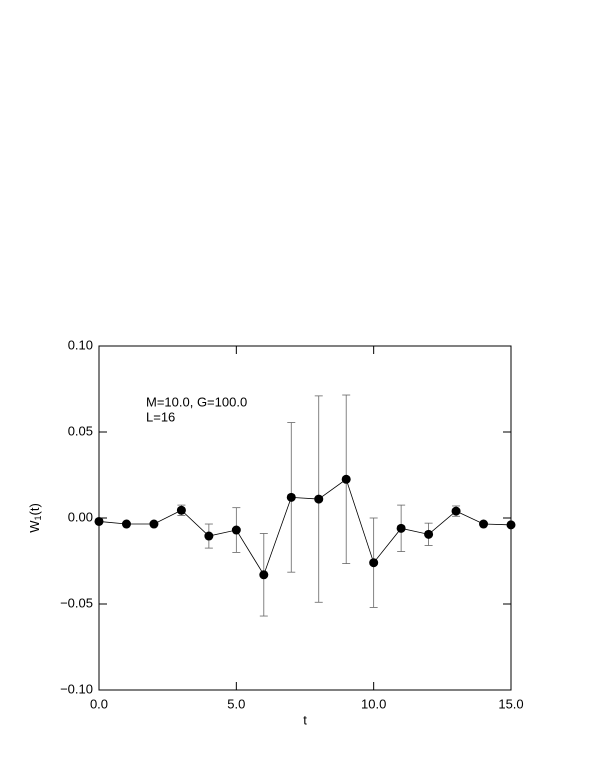 Image resolution: width=599 pixels, height=776 pixels. Describe the element at coordinates (34, 509) in the screenshot. I see `y-label-suffix: (t)` at that location.